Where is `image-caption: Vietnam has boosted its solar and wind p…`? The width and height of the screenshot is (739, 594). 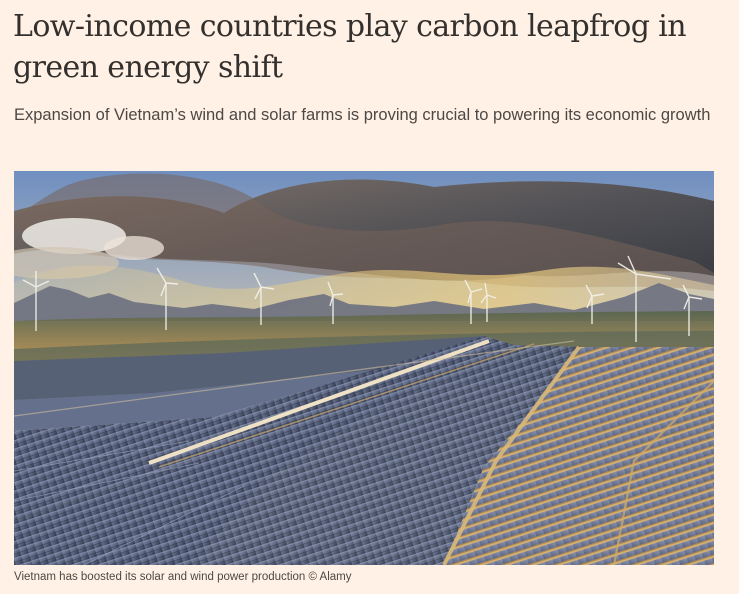
image-caption: Vietnam has boosted its solar and wind p… is located at coordinates (183, 577).